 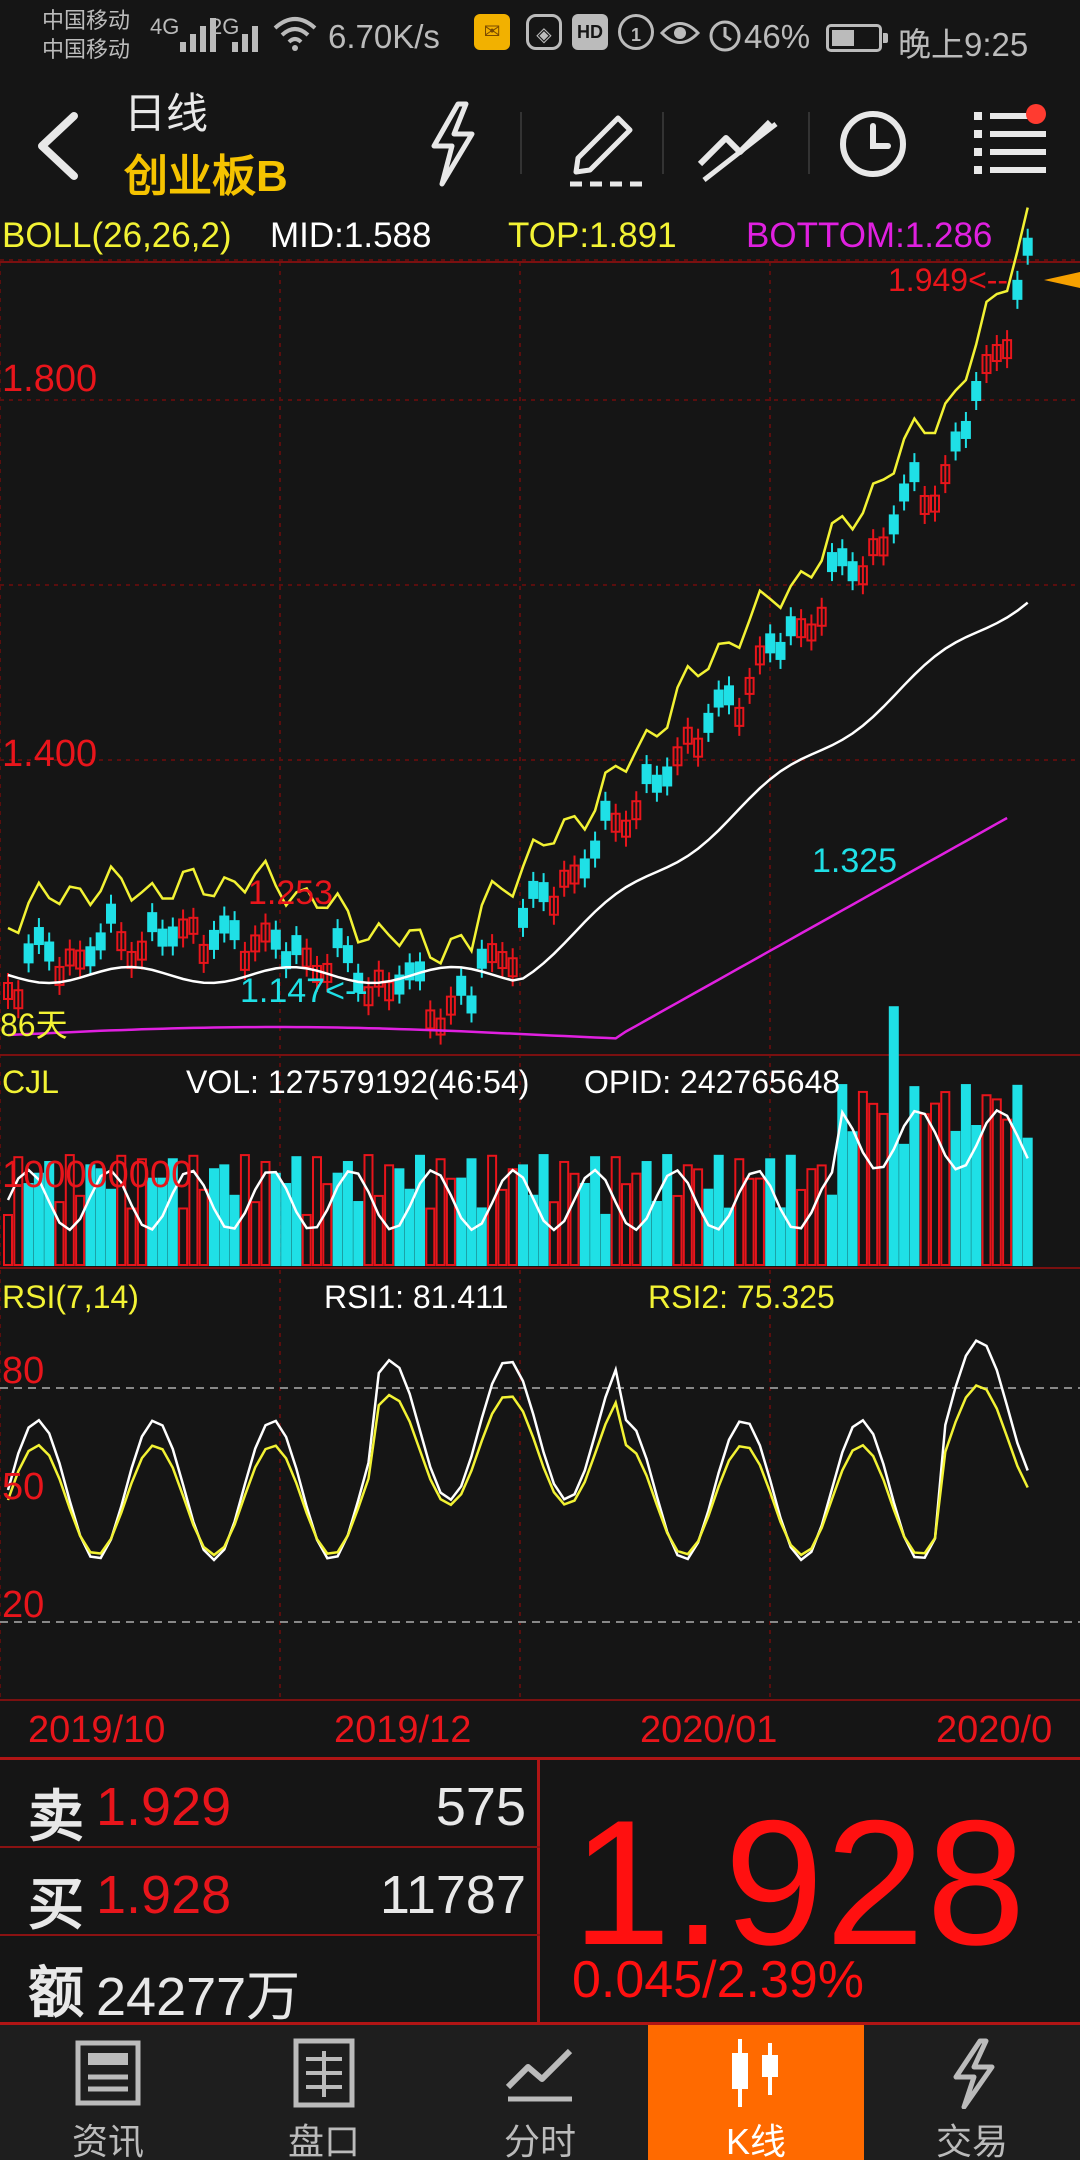 I want to click on trade-icon, so click(x=974, y=2073).